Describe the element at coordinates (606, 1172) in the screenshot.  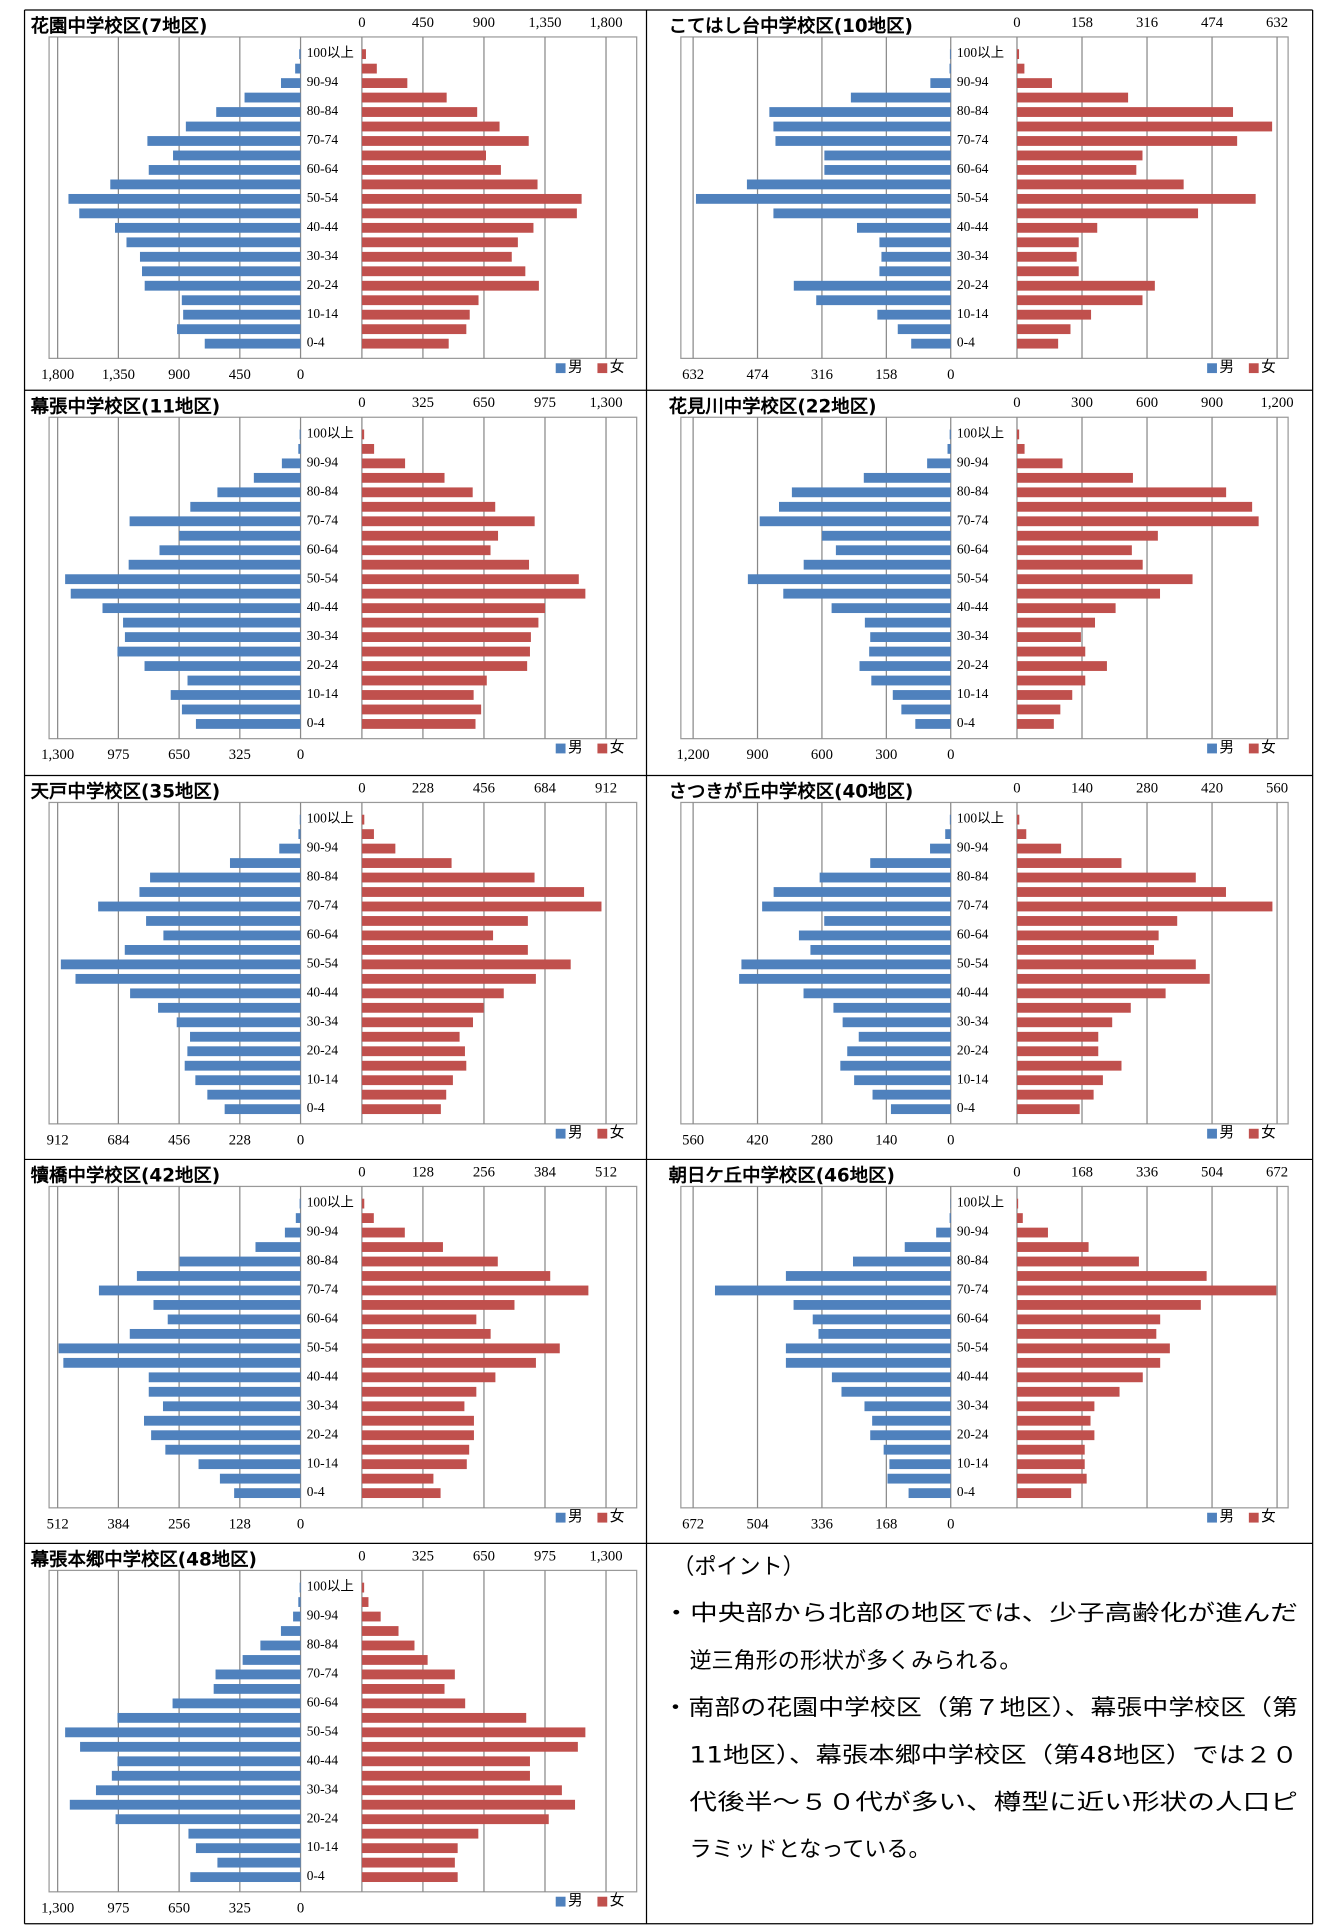
I see `x2-tick-label: 512` at that location.